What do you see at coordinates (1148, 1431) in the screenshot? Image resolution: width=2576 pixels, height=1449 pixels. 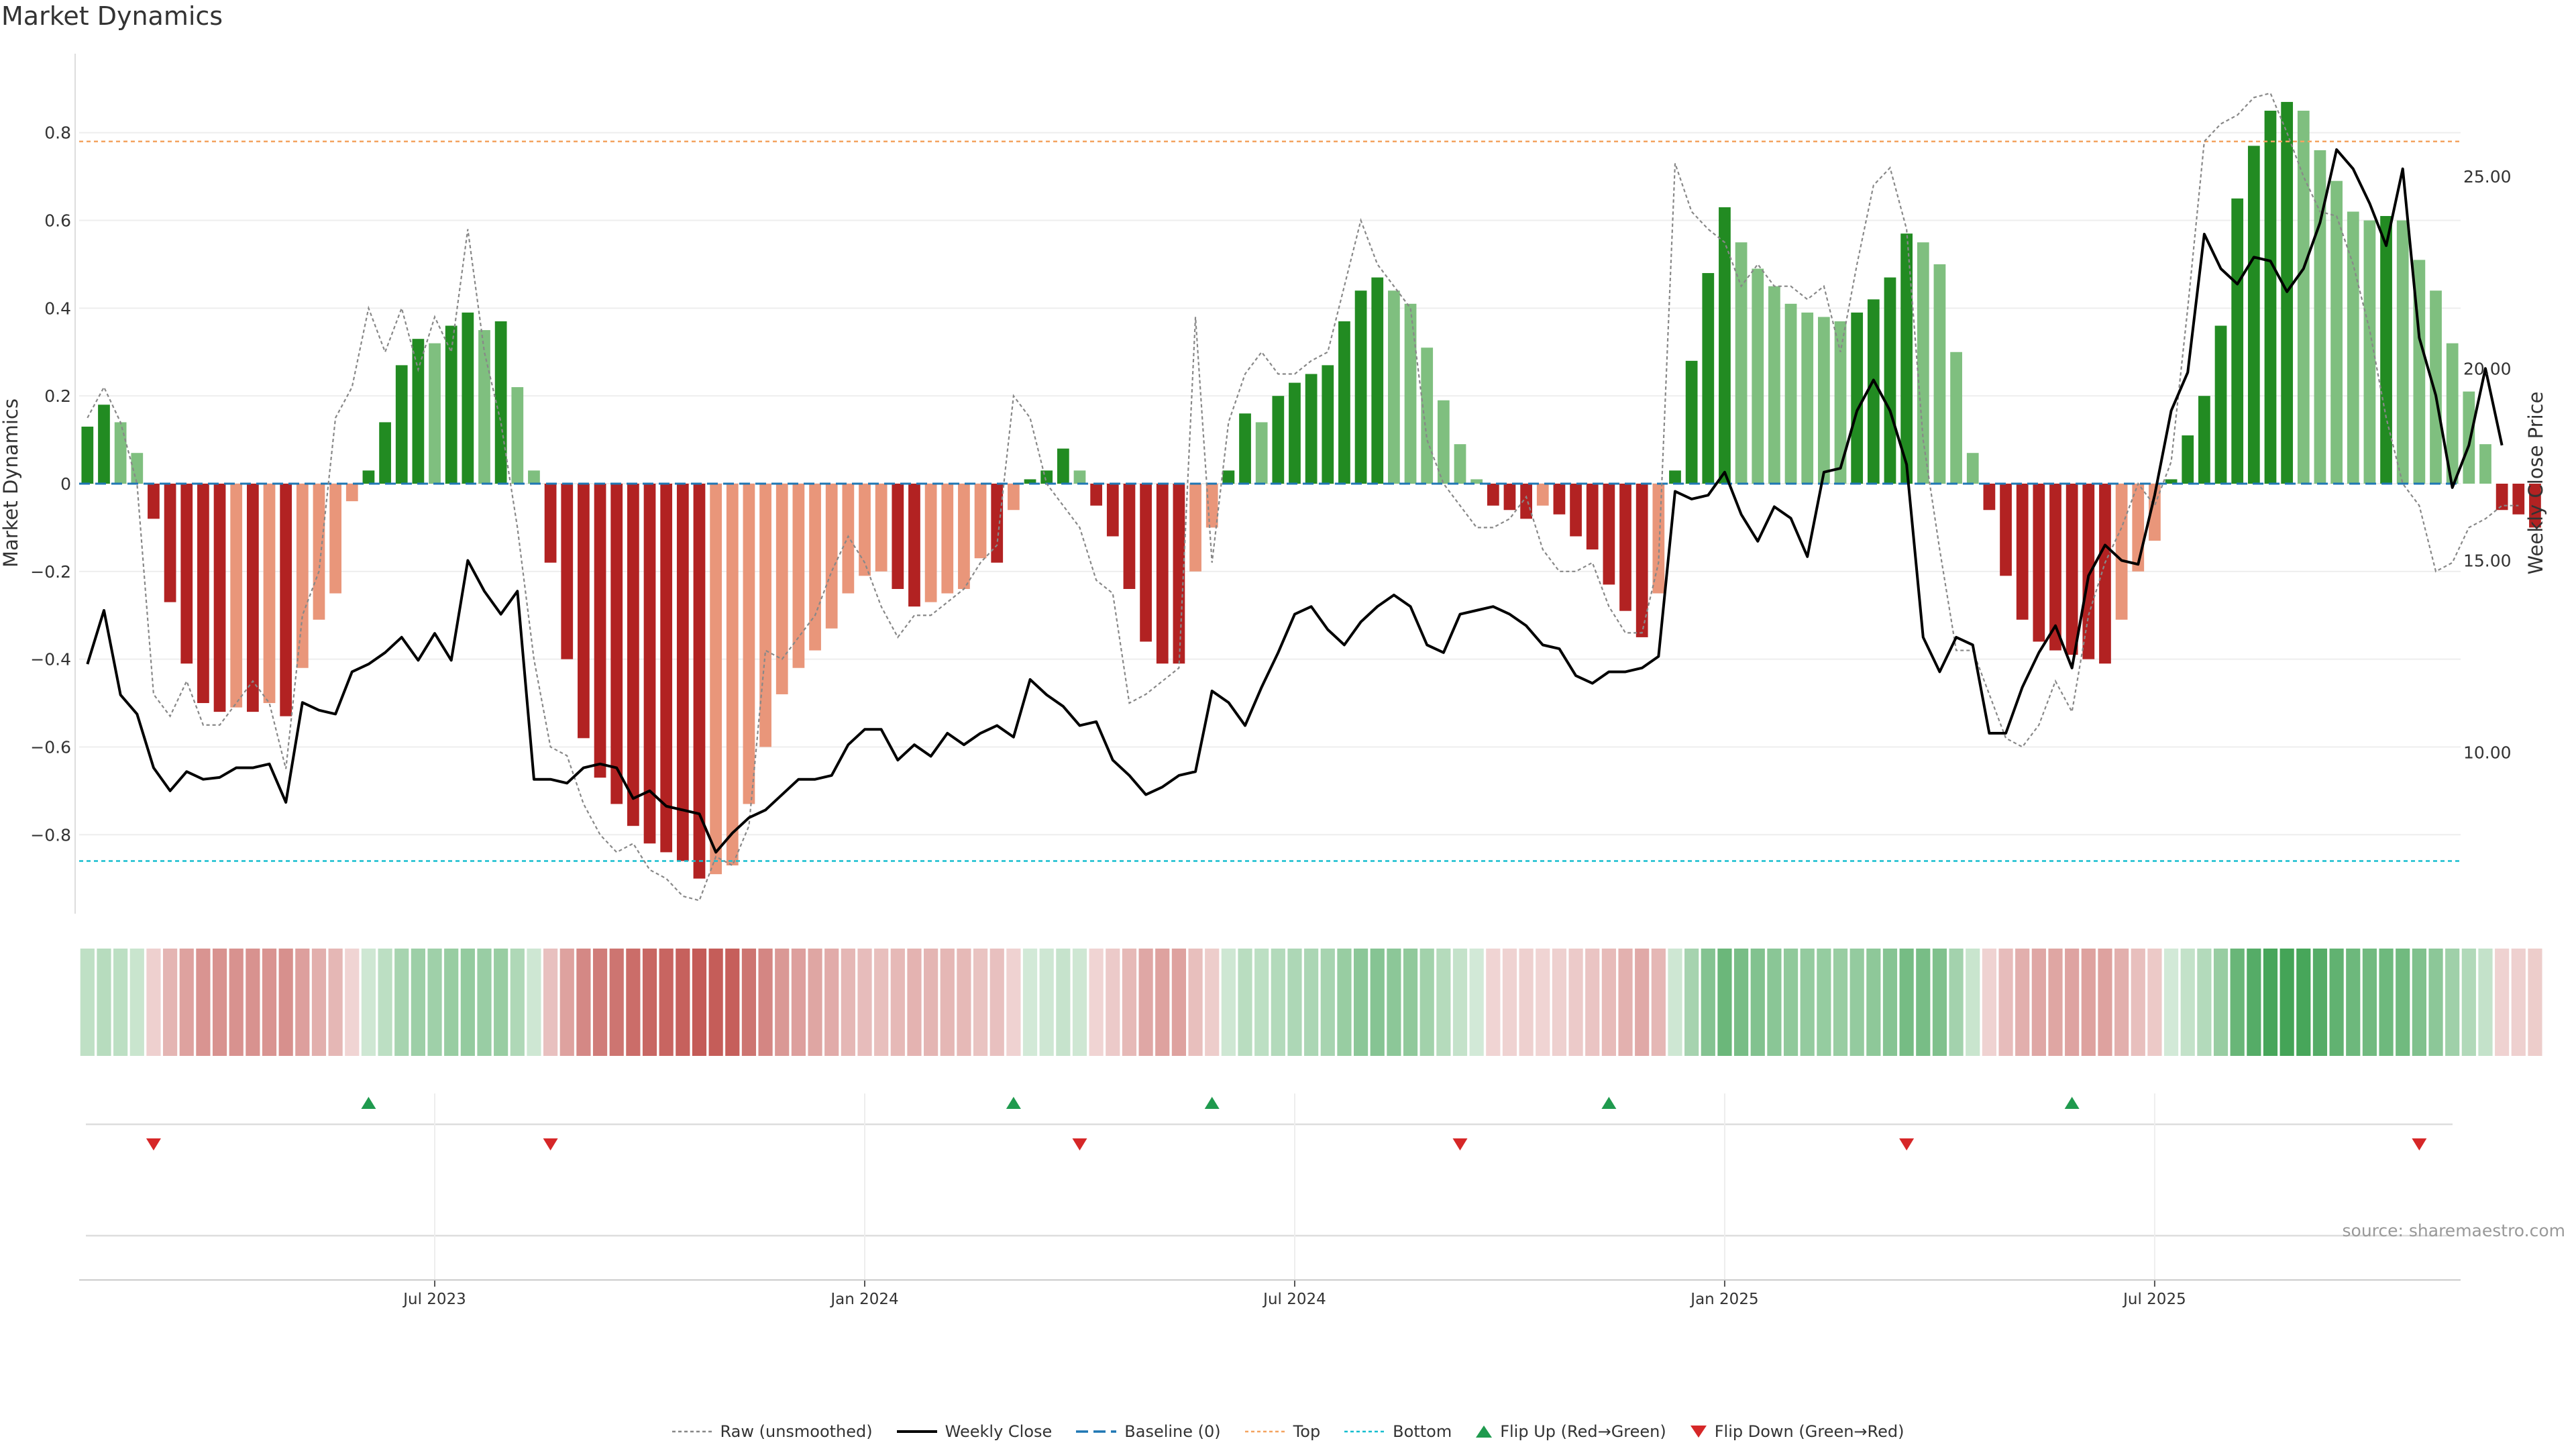 I see `legend-item-baseline: Baseline (0)` at bounding box center [1148, 1431].